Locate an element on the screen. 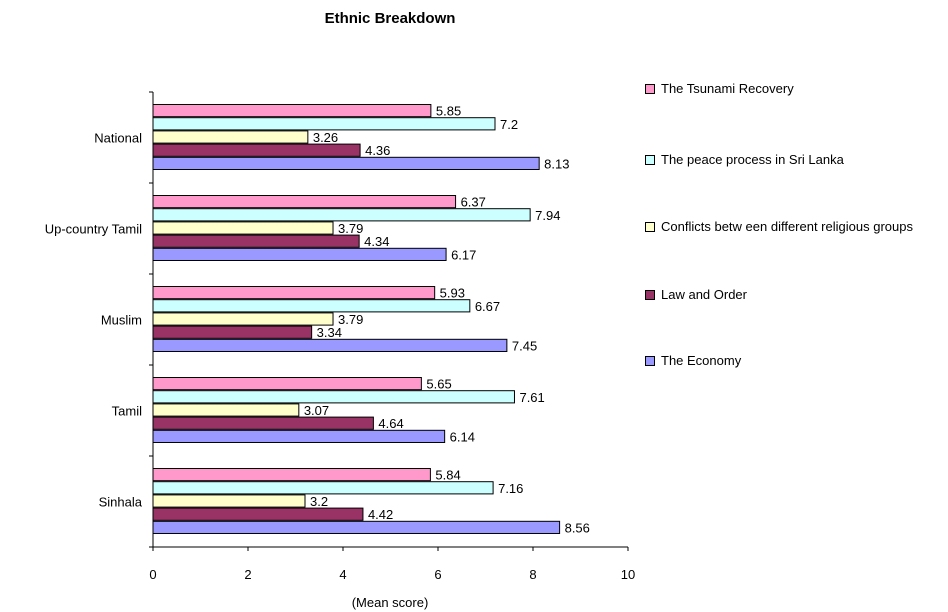 This screenshot has width=948, height=612. legend-item: The Economy is located at coordinates (795, 361).